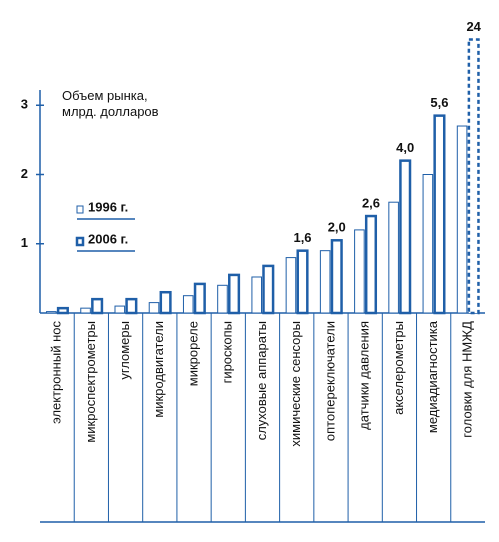 The height and width of the screenshot is (542, 499). Describe the element at coordinates (364, 375) in the screenshot. I see `x-tick-label: датчики давления` at that location.